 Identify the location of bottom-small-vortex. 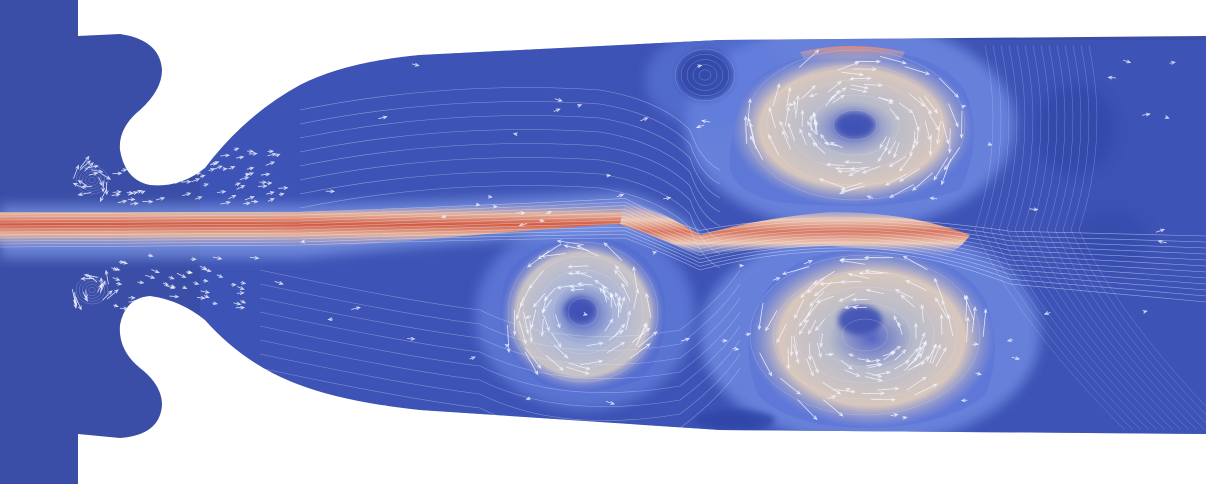
(735, 420).